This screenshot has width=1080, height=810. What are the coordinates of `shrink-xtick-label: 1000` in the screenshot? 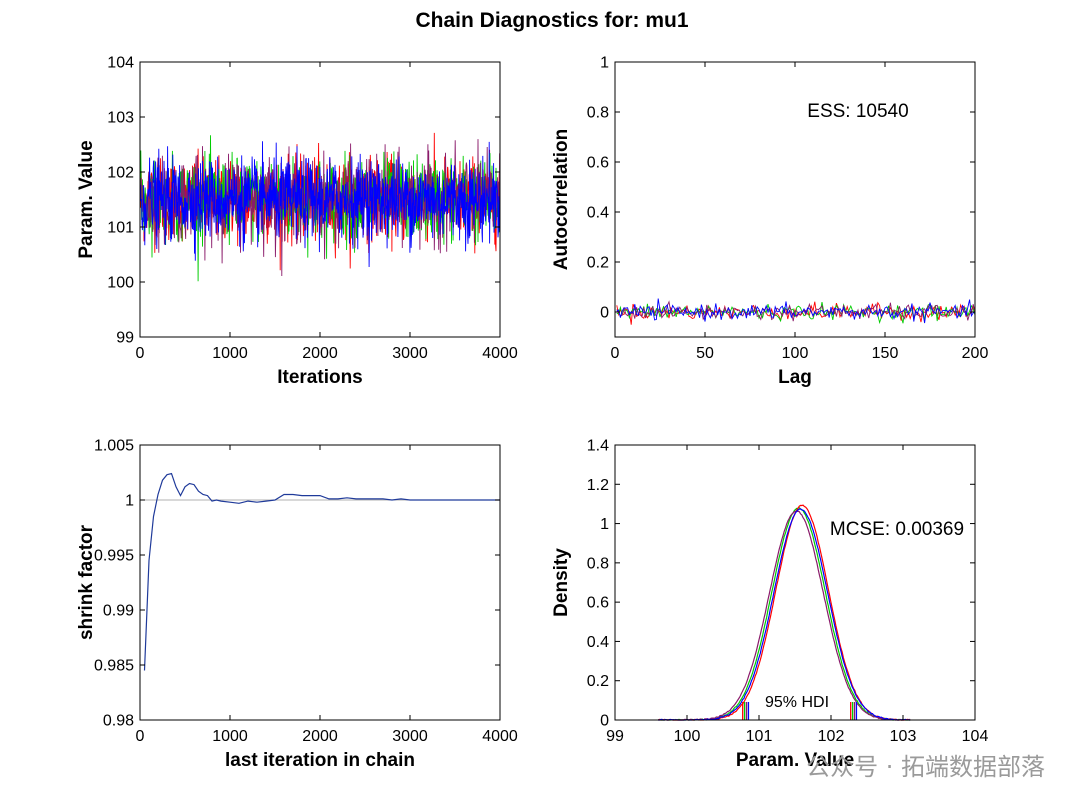 It's located at (230, 736).